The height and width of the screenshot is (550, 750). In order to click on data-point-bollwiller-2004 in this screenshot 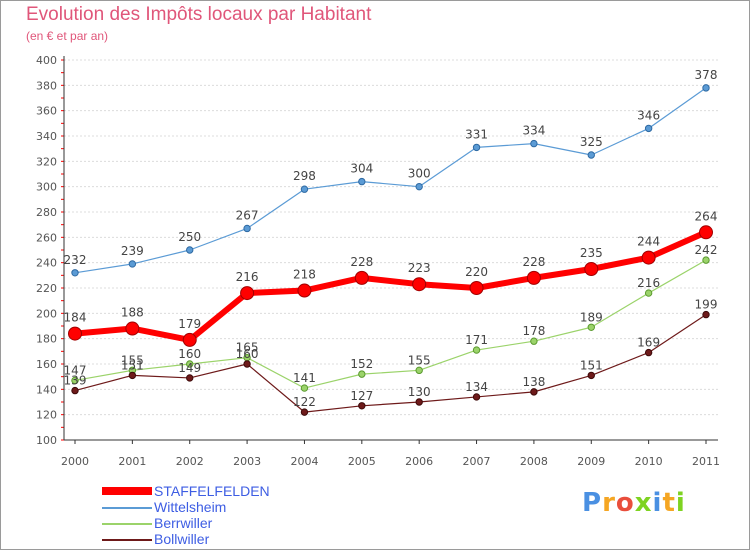, I will do `click(304, 412)`.